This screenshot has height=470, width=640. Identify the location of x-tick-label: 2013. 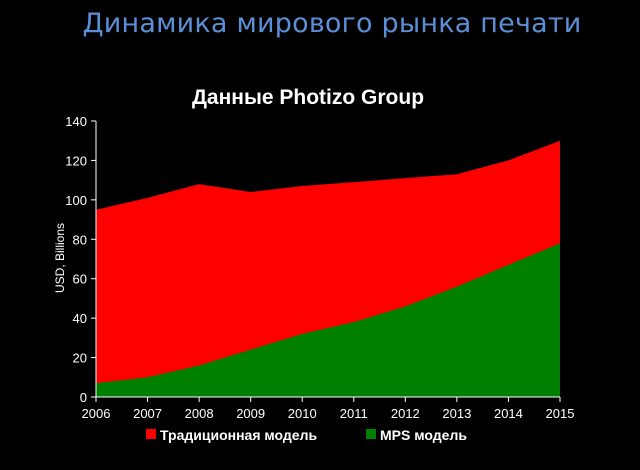
(456, 413).